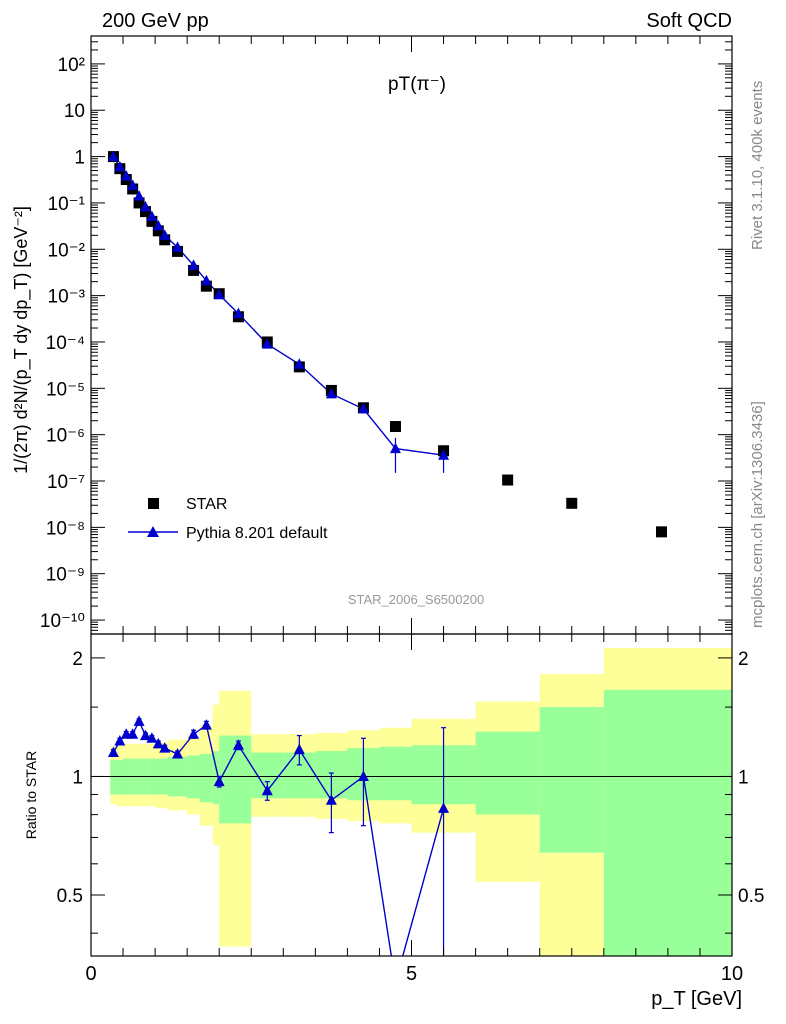  I want to click on main-y-tick-label: 10⁻³, so click(67, 297).